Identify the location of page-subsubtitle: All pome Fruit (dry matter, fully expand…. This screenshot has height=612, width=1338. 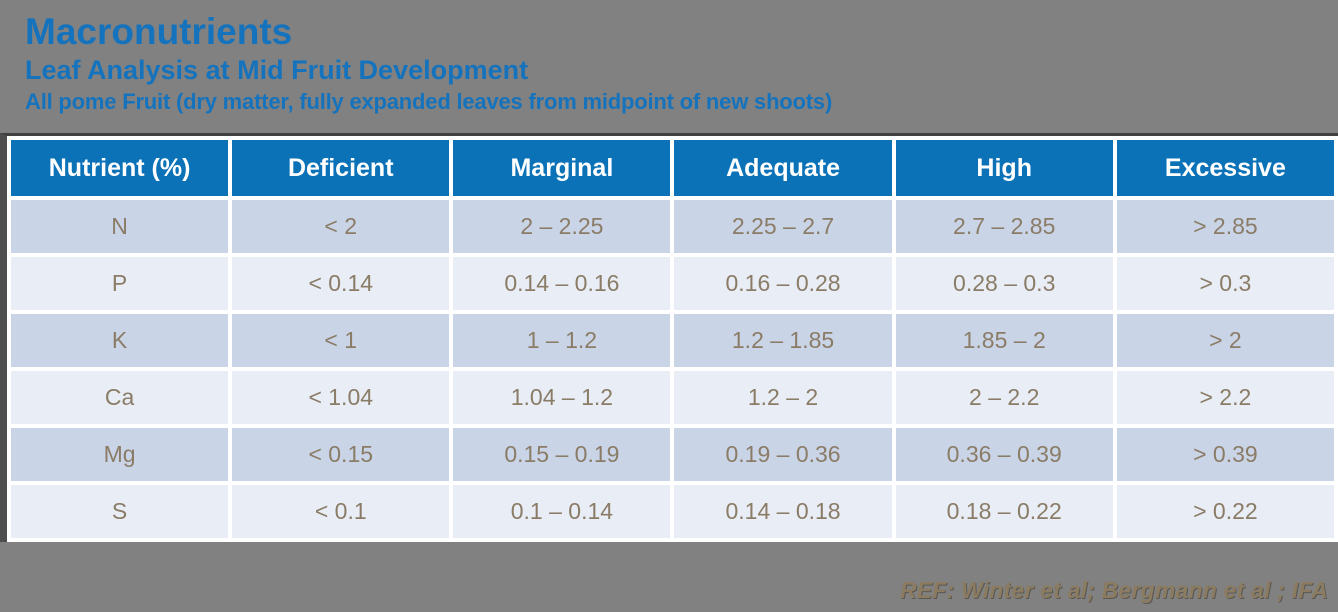
(429, 101).